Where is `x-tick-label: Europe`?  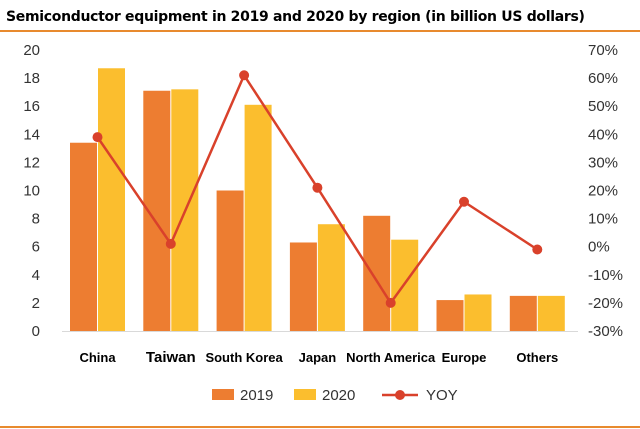 x-tick-label: Europe is located at coordinates (464, 357).